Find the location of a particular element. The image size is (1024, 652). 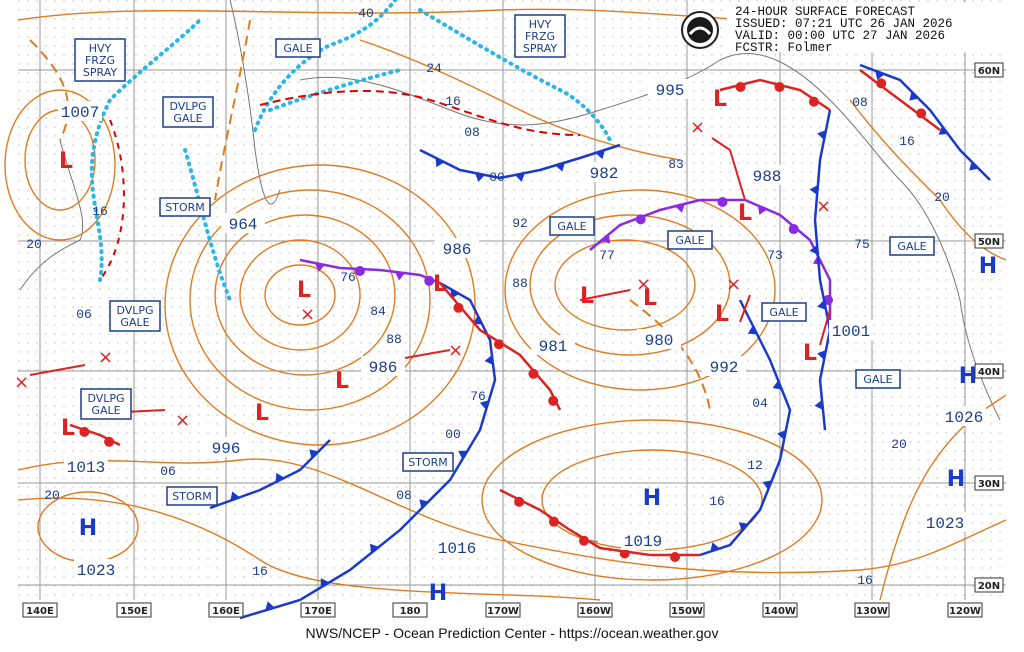

isobar-label: 76 is located at coordinates (348, 277).